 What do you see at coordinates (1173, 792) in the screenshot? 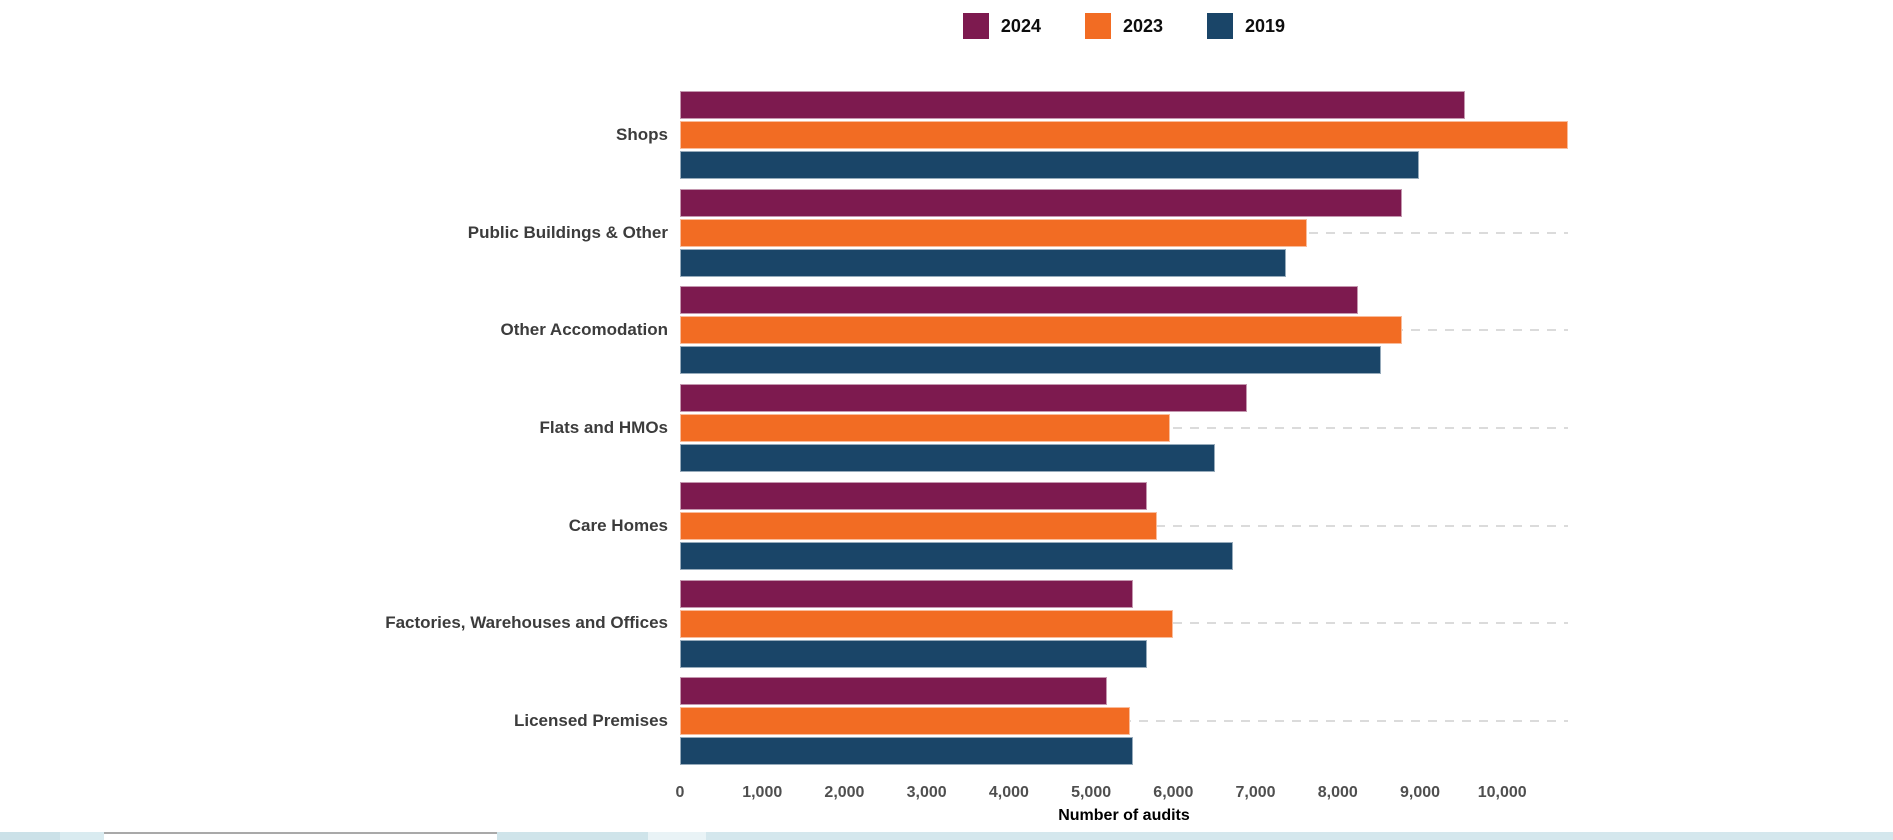
I see `x-tick-label: 6,000` at bounding box center [1173, 792].